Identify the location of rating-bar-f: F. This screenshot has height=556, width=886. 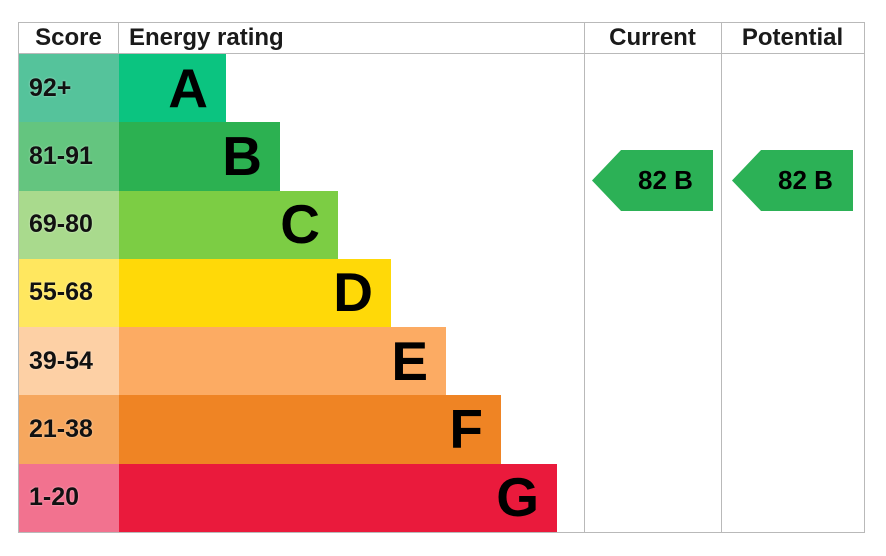
(310, 429).